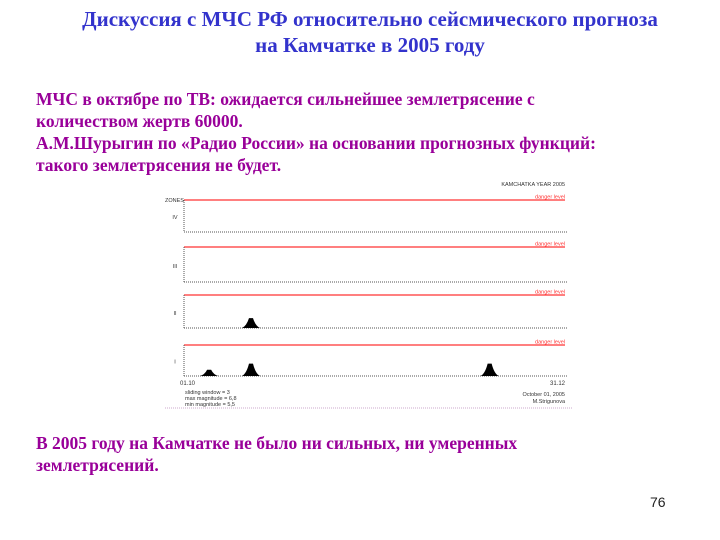  What do you see at coordinates (558, 384) in the screenshot?
I see `x-end-label: 31.12` at bounding box center [558, 384].